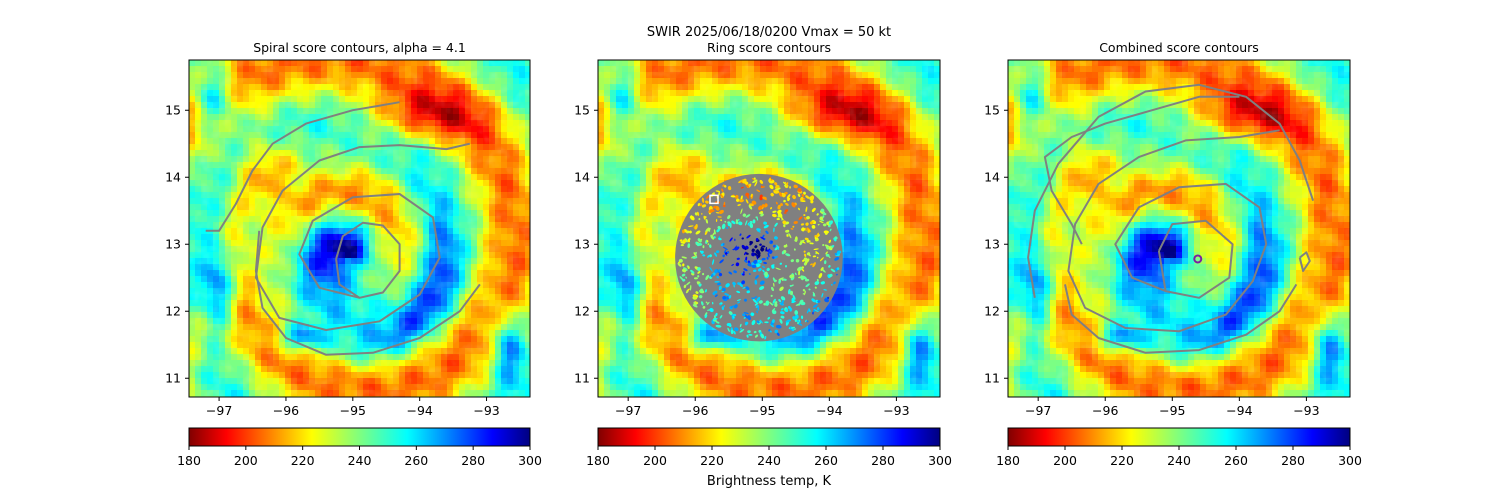 The image size is (1500, 500). What do you see at coordinates (1179, 447) in the screenshot?
I see `colorbar-3: 180 200 220 240 260 280 300` at bounding box center [1179, 447].